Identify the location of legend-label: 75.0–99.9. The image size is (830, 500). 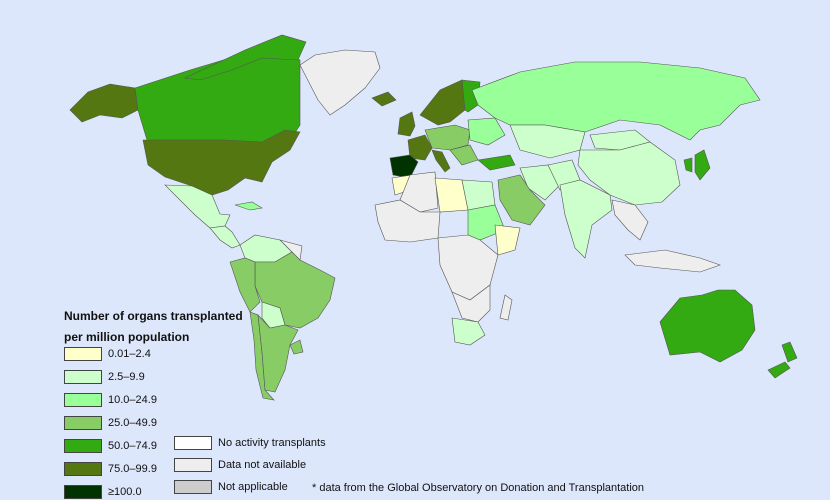
(132, 469).